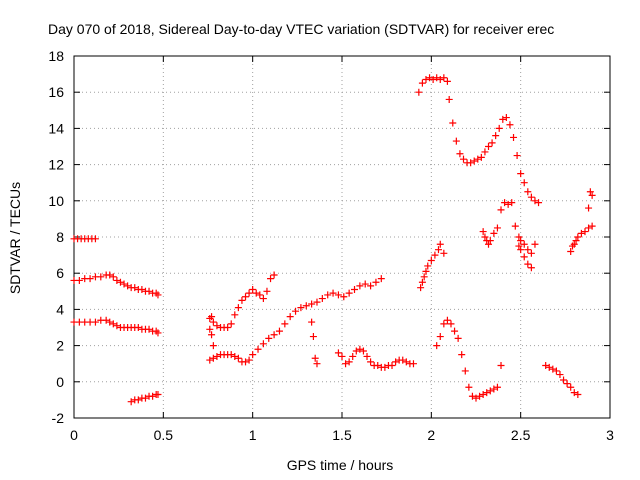  I want to click on x-tick-label: 3, so click(610, 435).